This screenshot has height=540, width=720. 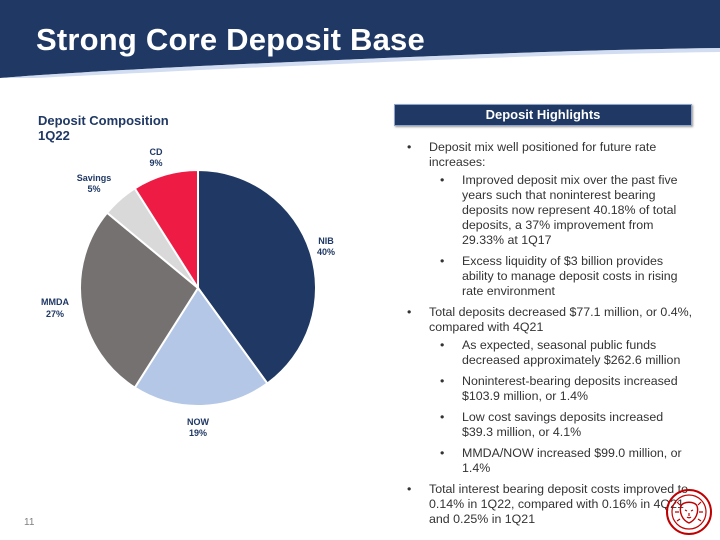 I want to click on slice-label-cd-name: CD, so click(x=156, y=152).